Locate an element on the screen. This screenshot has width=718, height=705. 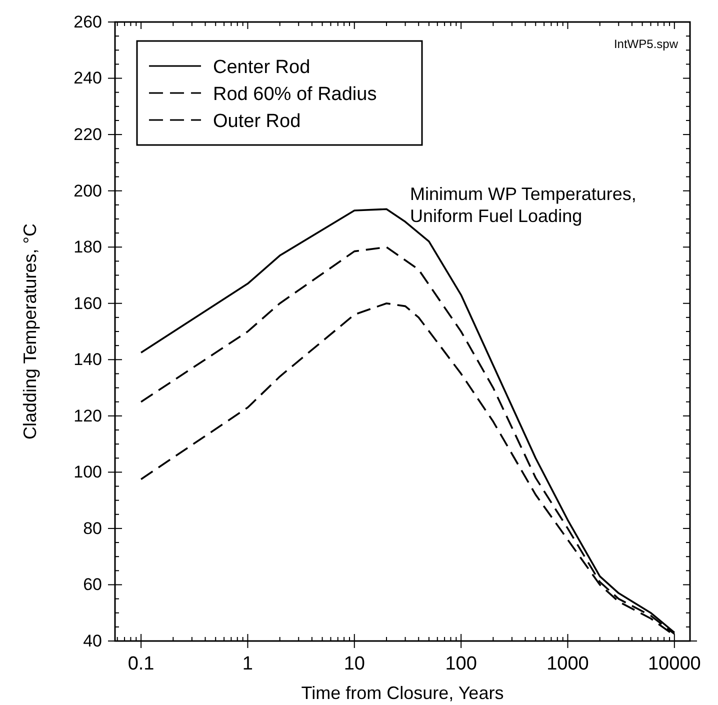
y-tick-label: 180 is located at coordinates (88, 247).